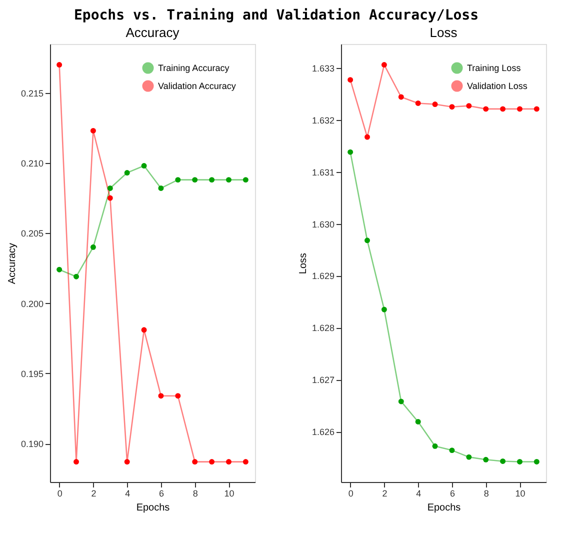 The height and width of the screenshot is (559, 570). Describe the element at coordinates (494, 68) in the screenshot. I see `legend-label: Training Loss` at that location.